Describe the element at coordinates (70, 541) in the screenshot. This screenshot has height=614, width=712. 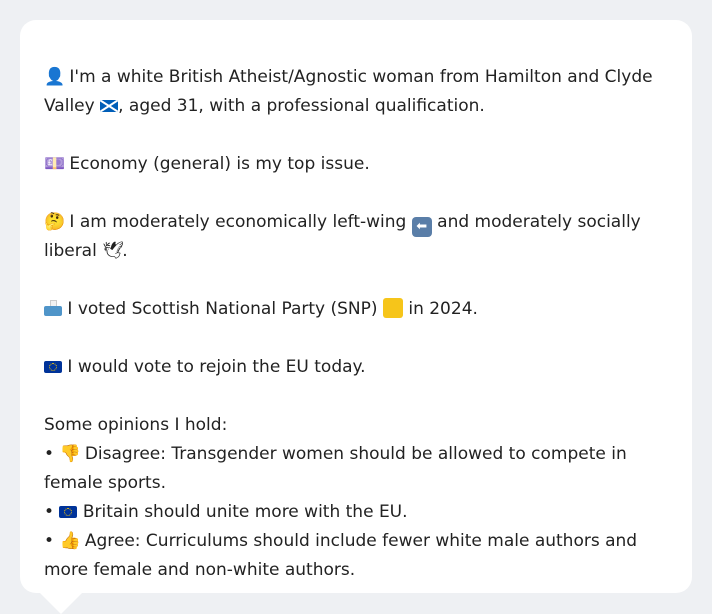
I see `thumbs-up-icon: 👍` at that location.